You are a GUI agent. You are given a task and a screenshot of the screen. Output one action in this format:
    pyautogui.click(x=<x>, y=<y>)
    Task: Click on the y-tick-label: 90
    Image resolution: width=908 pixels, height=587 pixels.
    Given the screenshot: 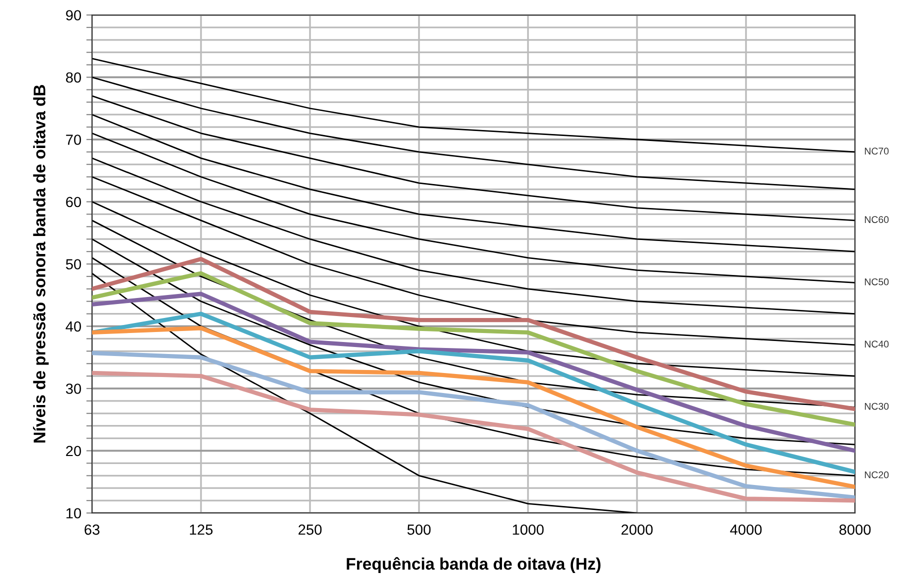 What is the action you would take?
    pyautogui.click(x=74, y=15)
    